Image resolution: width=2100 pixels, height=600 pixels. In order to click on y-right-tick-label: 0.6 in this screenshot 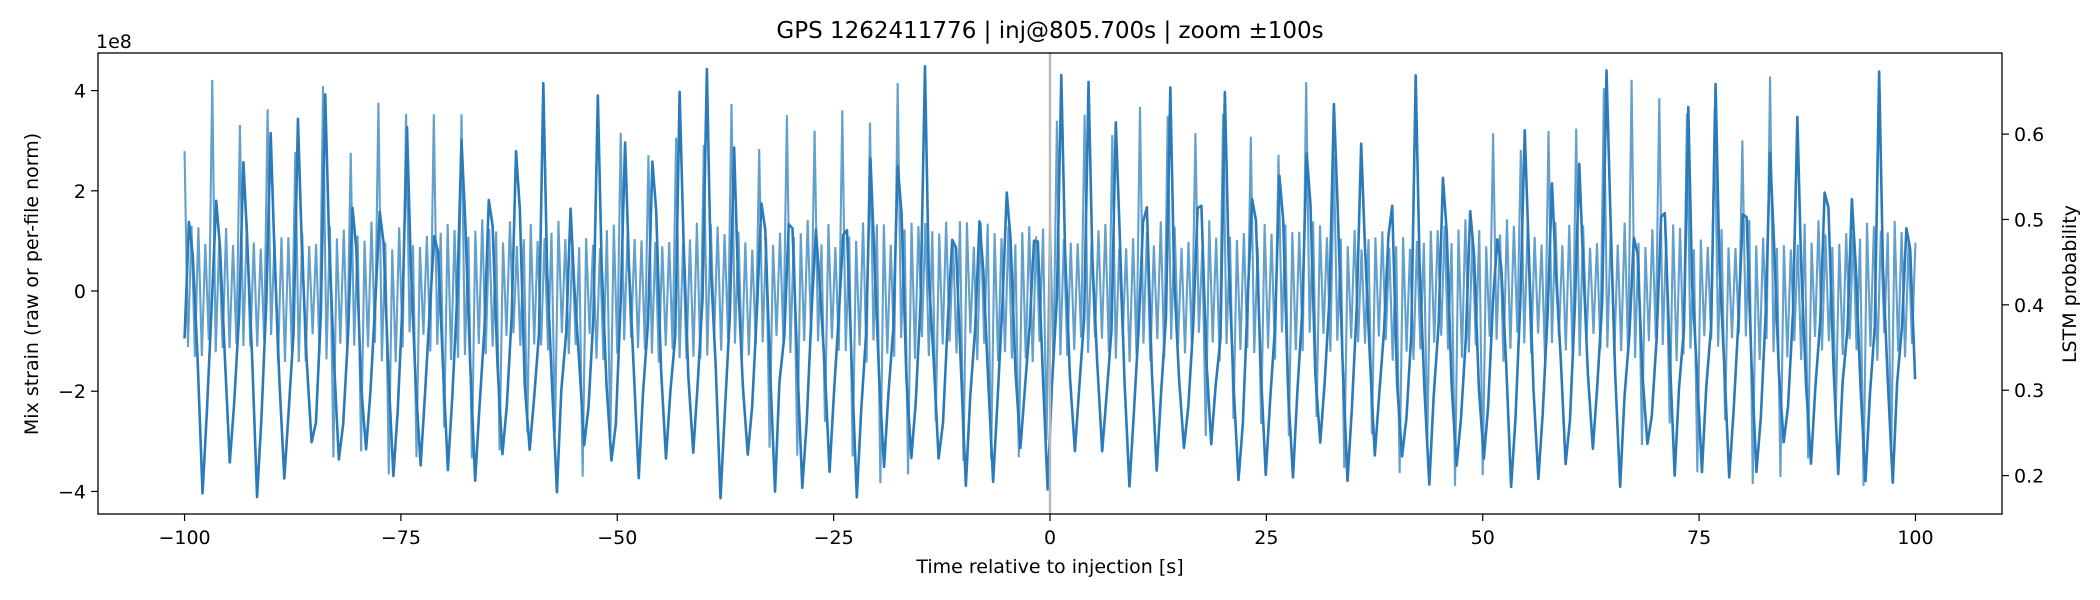, I will do `click(2029, 135)`.